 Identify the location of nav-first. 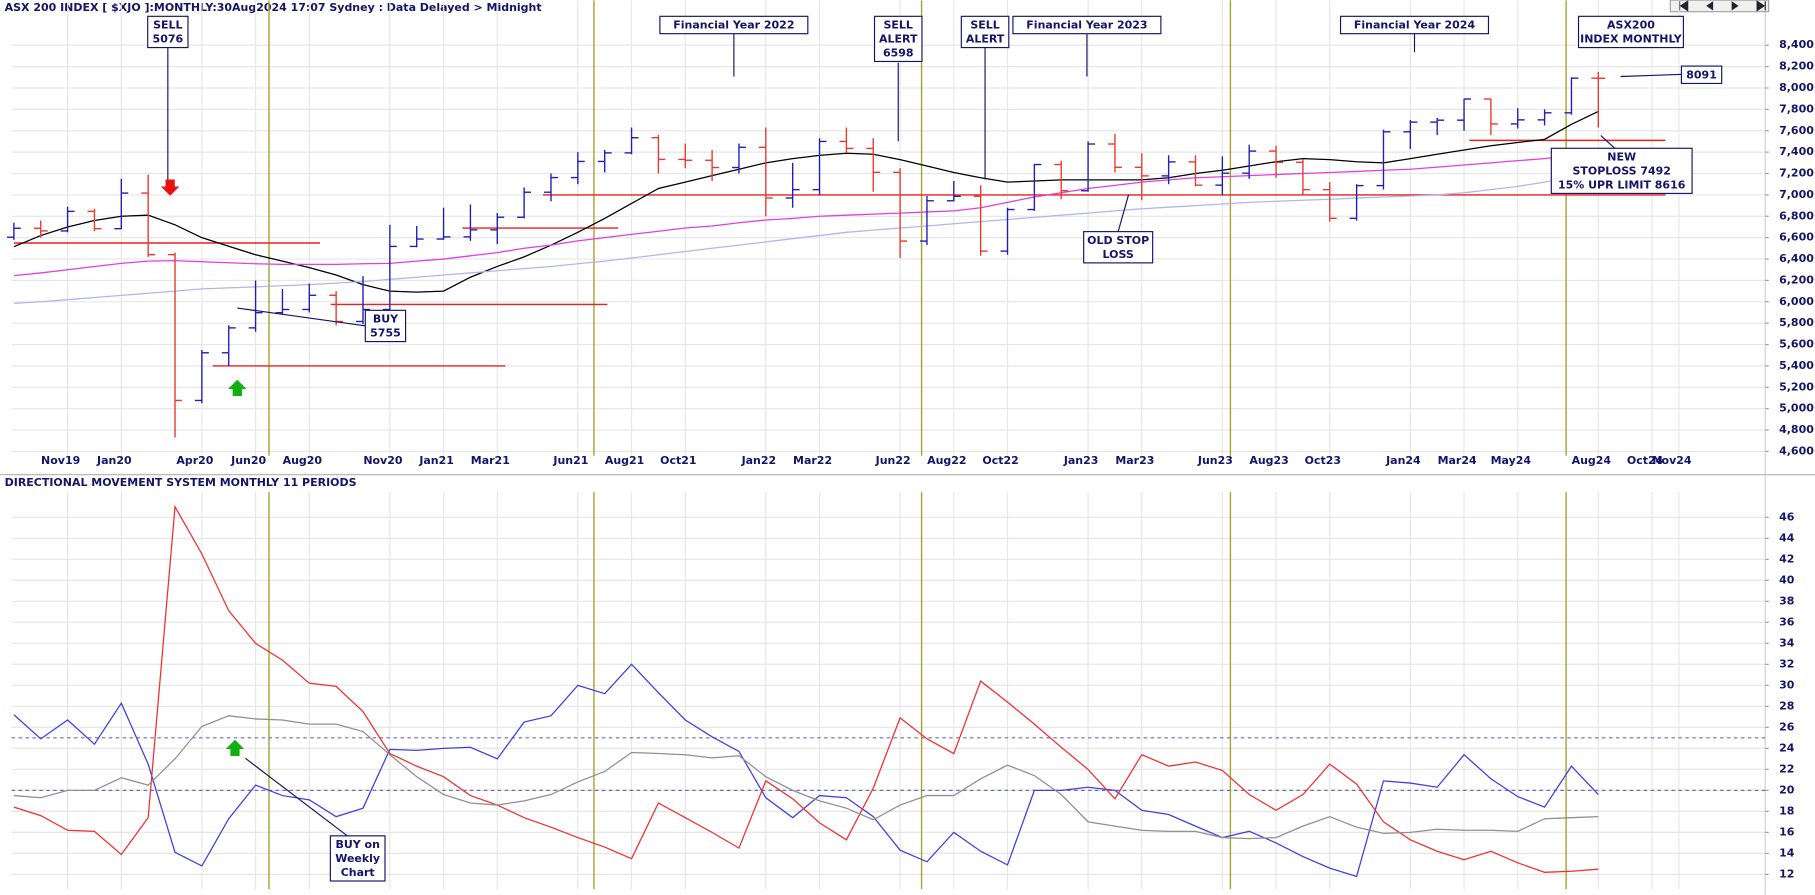
(1683, 6).